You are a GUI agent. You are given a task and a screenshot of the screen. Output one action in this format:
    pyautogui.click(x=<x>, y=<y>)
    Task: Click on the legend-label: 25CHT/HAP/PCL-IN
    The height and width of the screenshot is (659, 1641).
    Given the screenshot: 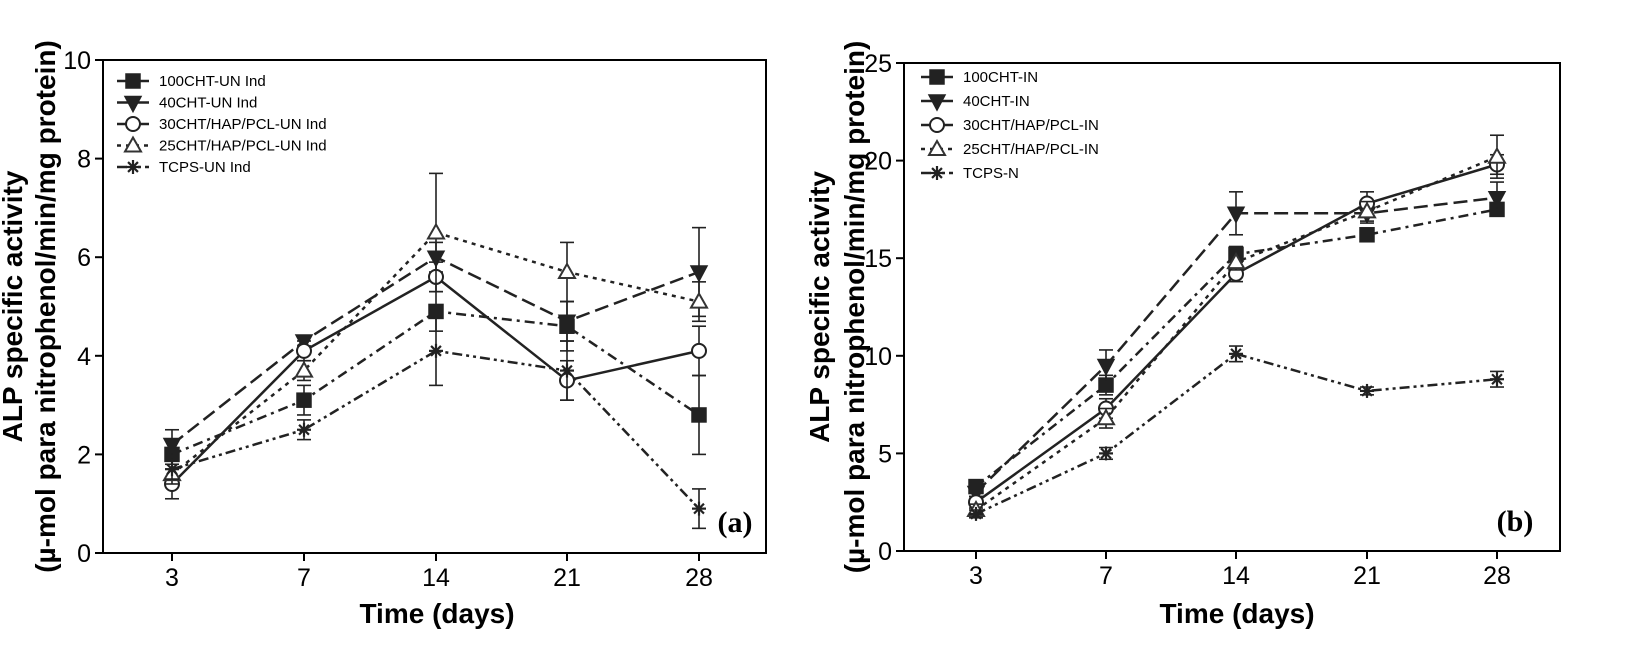 What is the action you would take?
    pyautogui.click(x=1031, y=149)
    